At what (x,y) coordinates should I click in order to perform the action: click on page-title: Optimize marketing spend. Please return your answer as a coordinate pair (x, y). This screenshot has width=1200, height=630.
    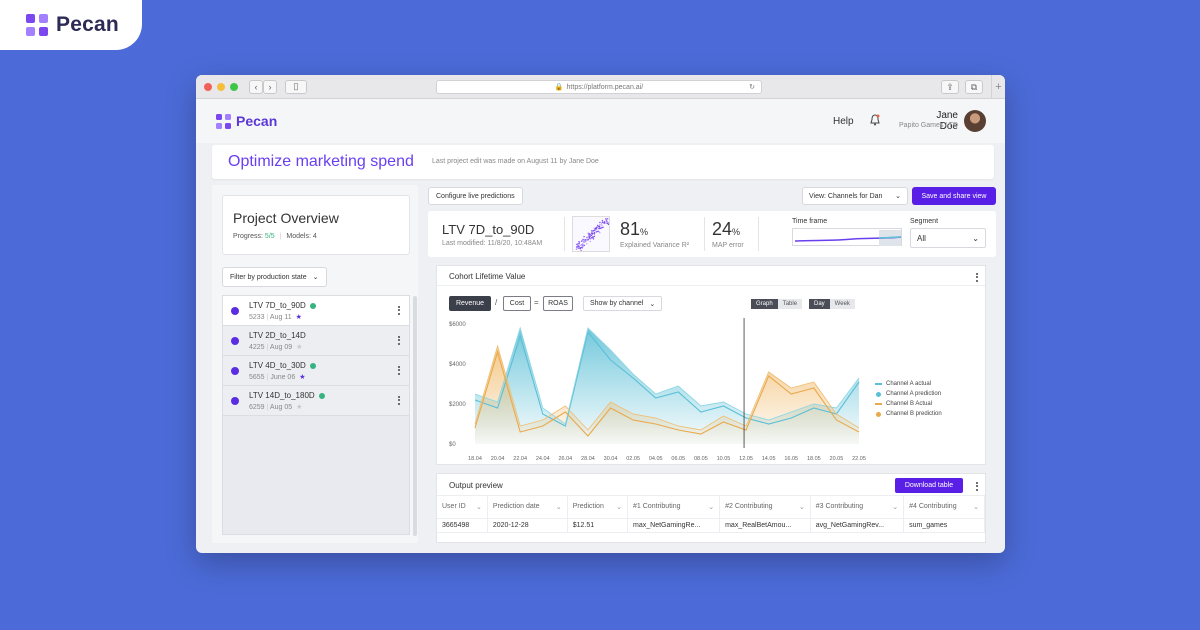
    Looking at the image, I should click on (321, 161).